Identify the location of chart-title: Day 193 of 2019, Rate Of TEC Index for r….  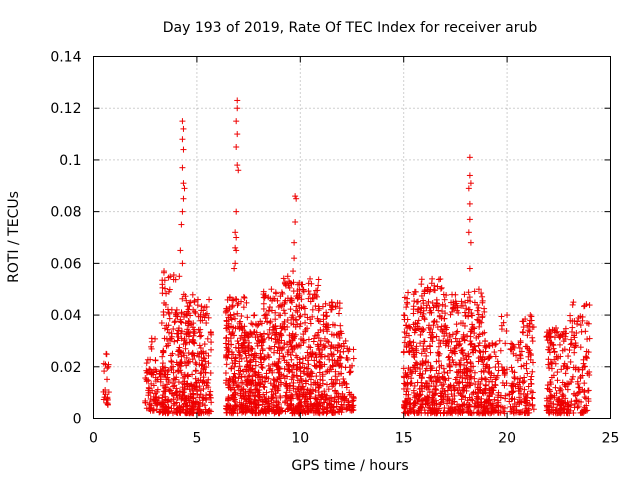
(350, 28).